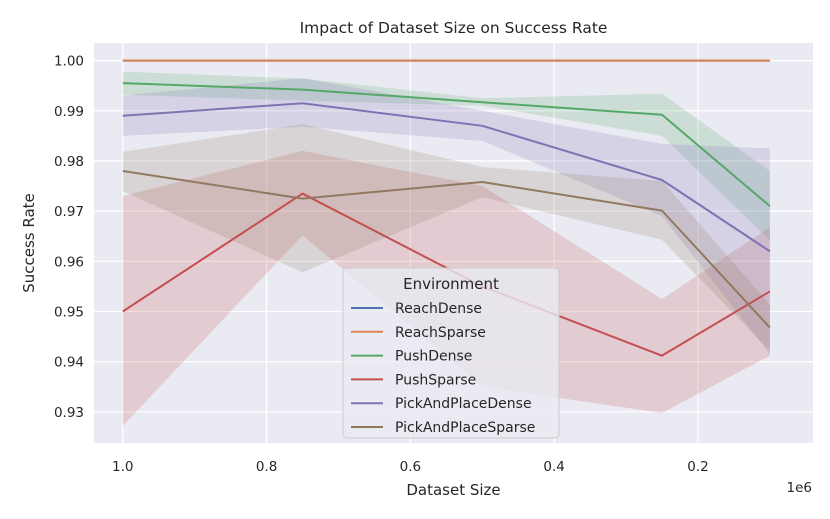  What do you see at coordinates (122, 467) in the screenshot?
I see `x-tick-label: 1.0` at bounding box center [122, 467].